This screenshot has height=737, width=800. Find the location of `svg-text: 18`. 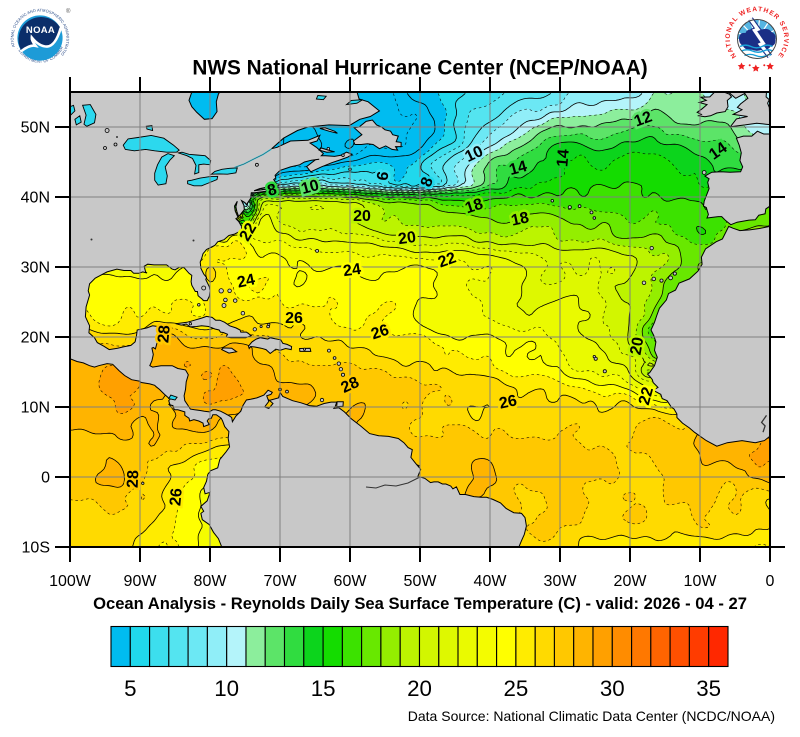

svg-text: 18 is located at coordinates (520, 219).